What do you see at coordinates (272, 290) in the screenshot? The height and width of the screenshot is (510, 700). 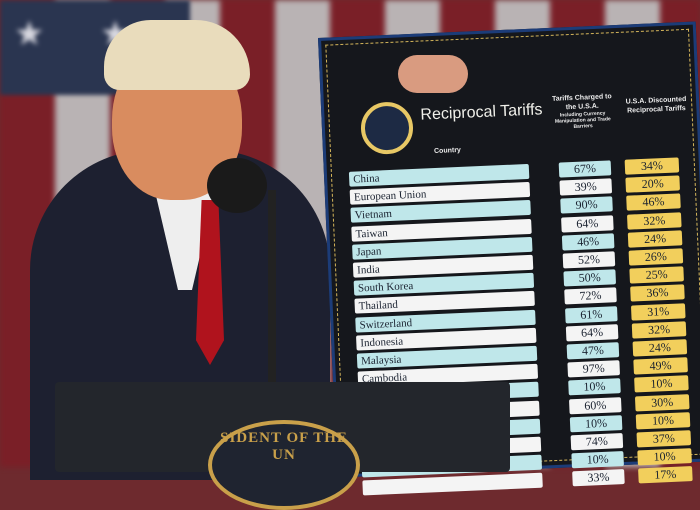 I see `microphone-stand` at bounding box center [272, 290].